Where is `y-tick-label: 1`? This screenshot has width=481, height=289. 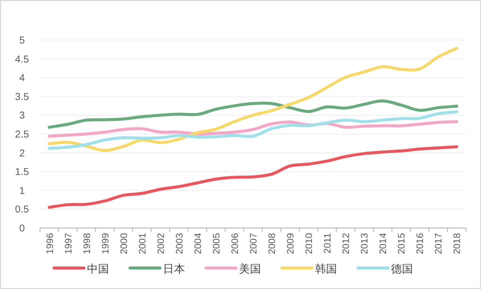
y-tick-label: 1 is located at coordinates (22, 191).